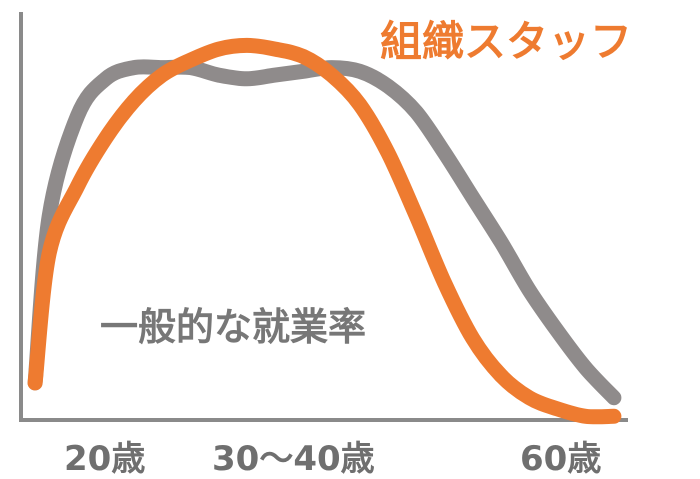 This screenshot has width=700, height=479. I want to click on x-tick-label-20: 20歳, so click(104, 459).